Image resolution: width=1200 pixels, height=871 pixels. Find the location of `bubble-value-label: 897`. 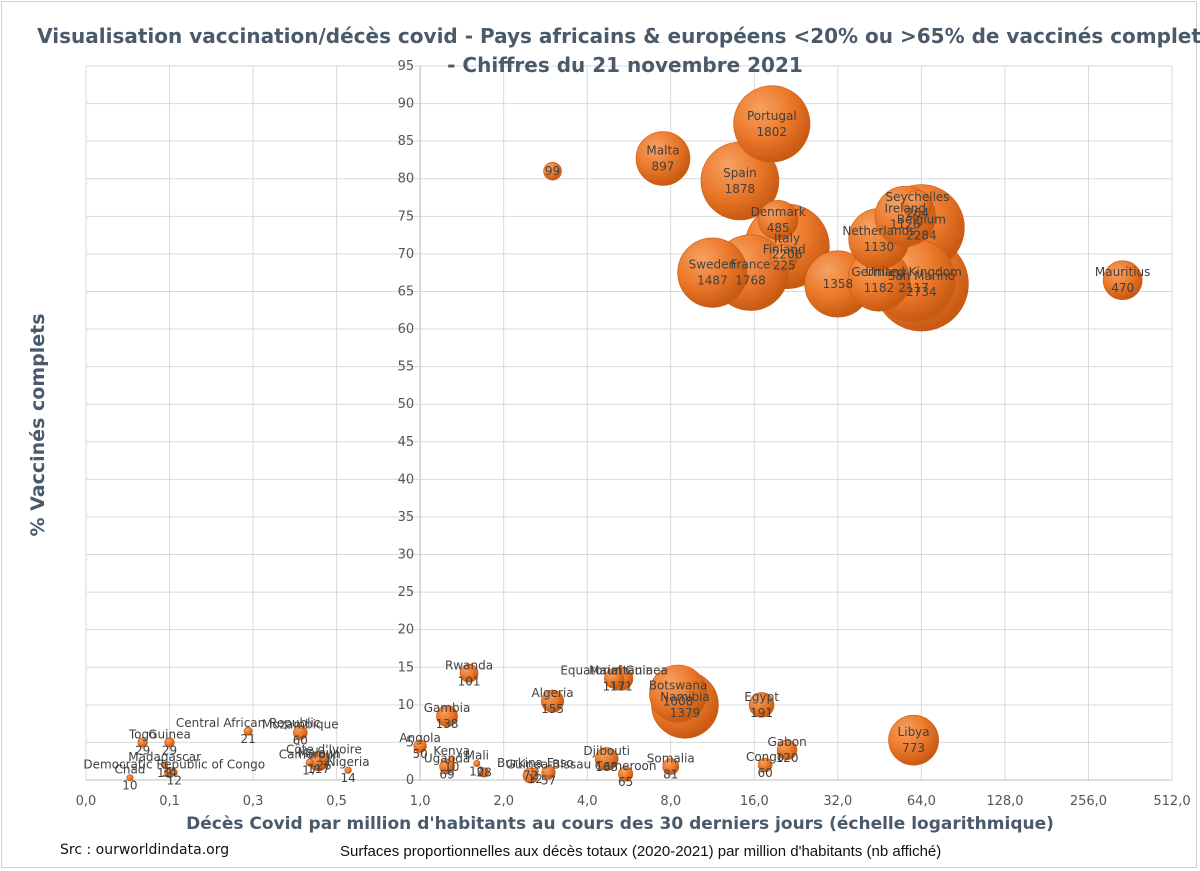

bubble-value-label: 897 is located at coordinates (663, 166).